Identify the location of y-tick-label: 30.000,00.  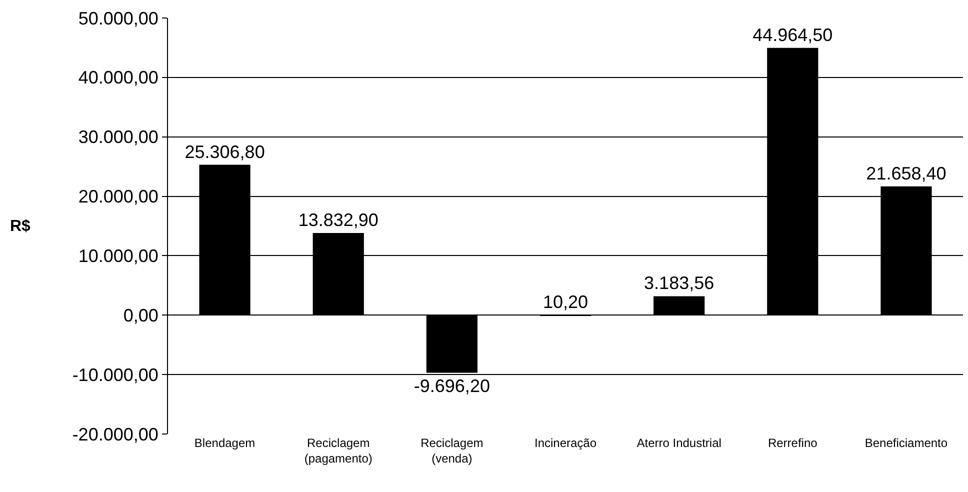
(118, 137).